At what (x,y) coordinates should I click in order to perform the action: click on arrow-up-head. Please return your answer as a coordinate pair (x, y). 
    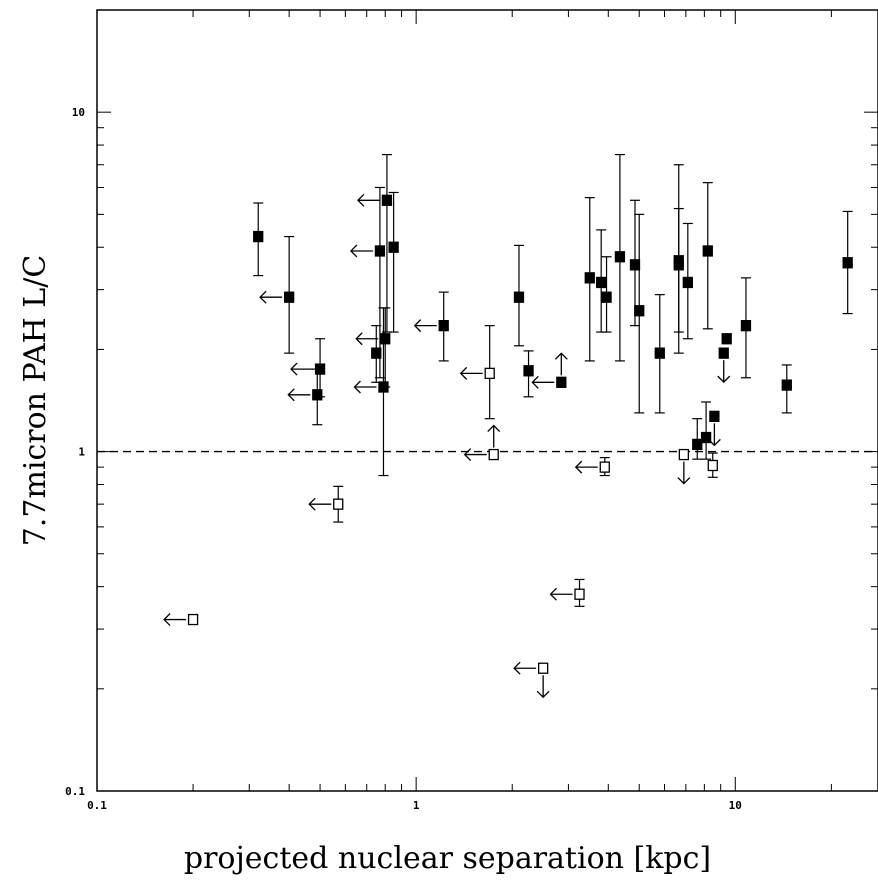
    Looking at the image, I should click on (494, 428).